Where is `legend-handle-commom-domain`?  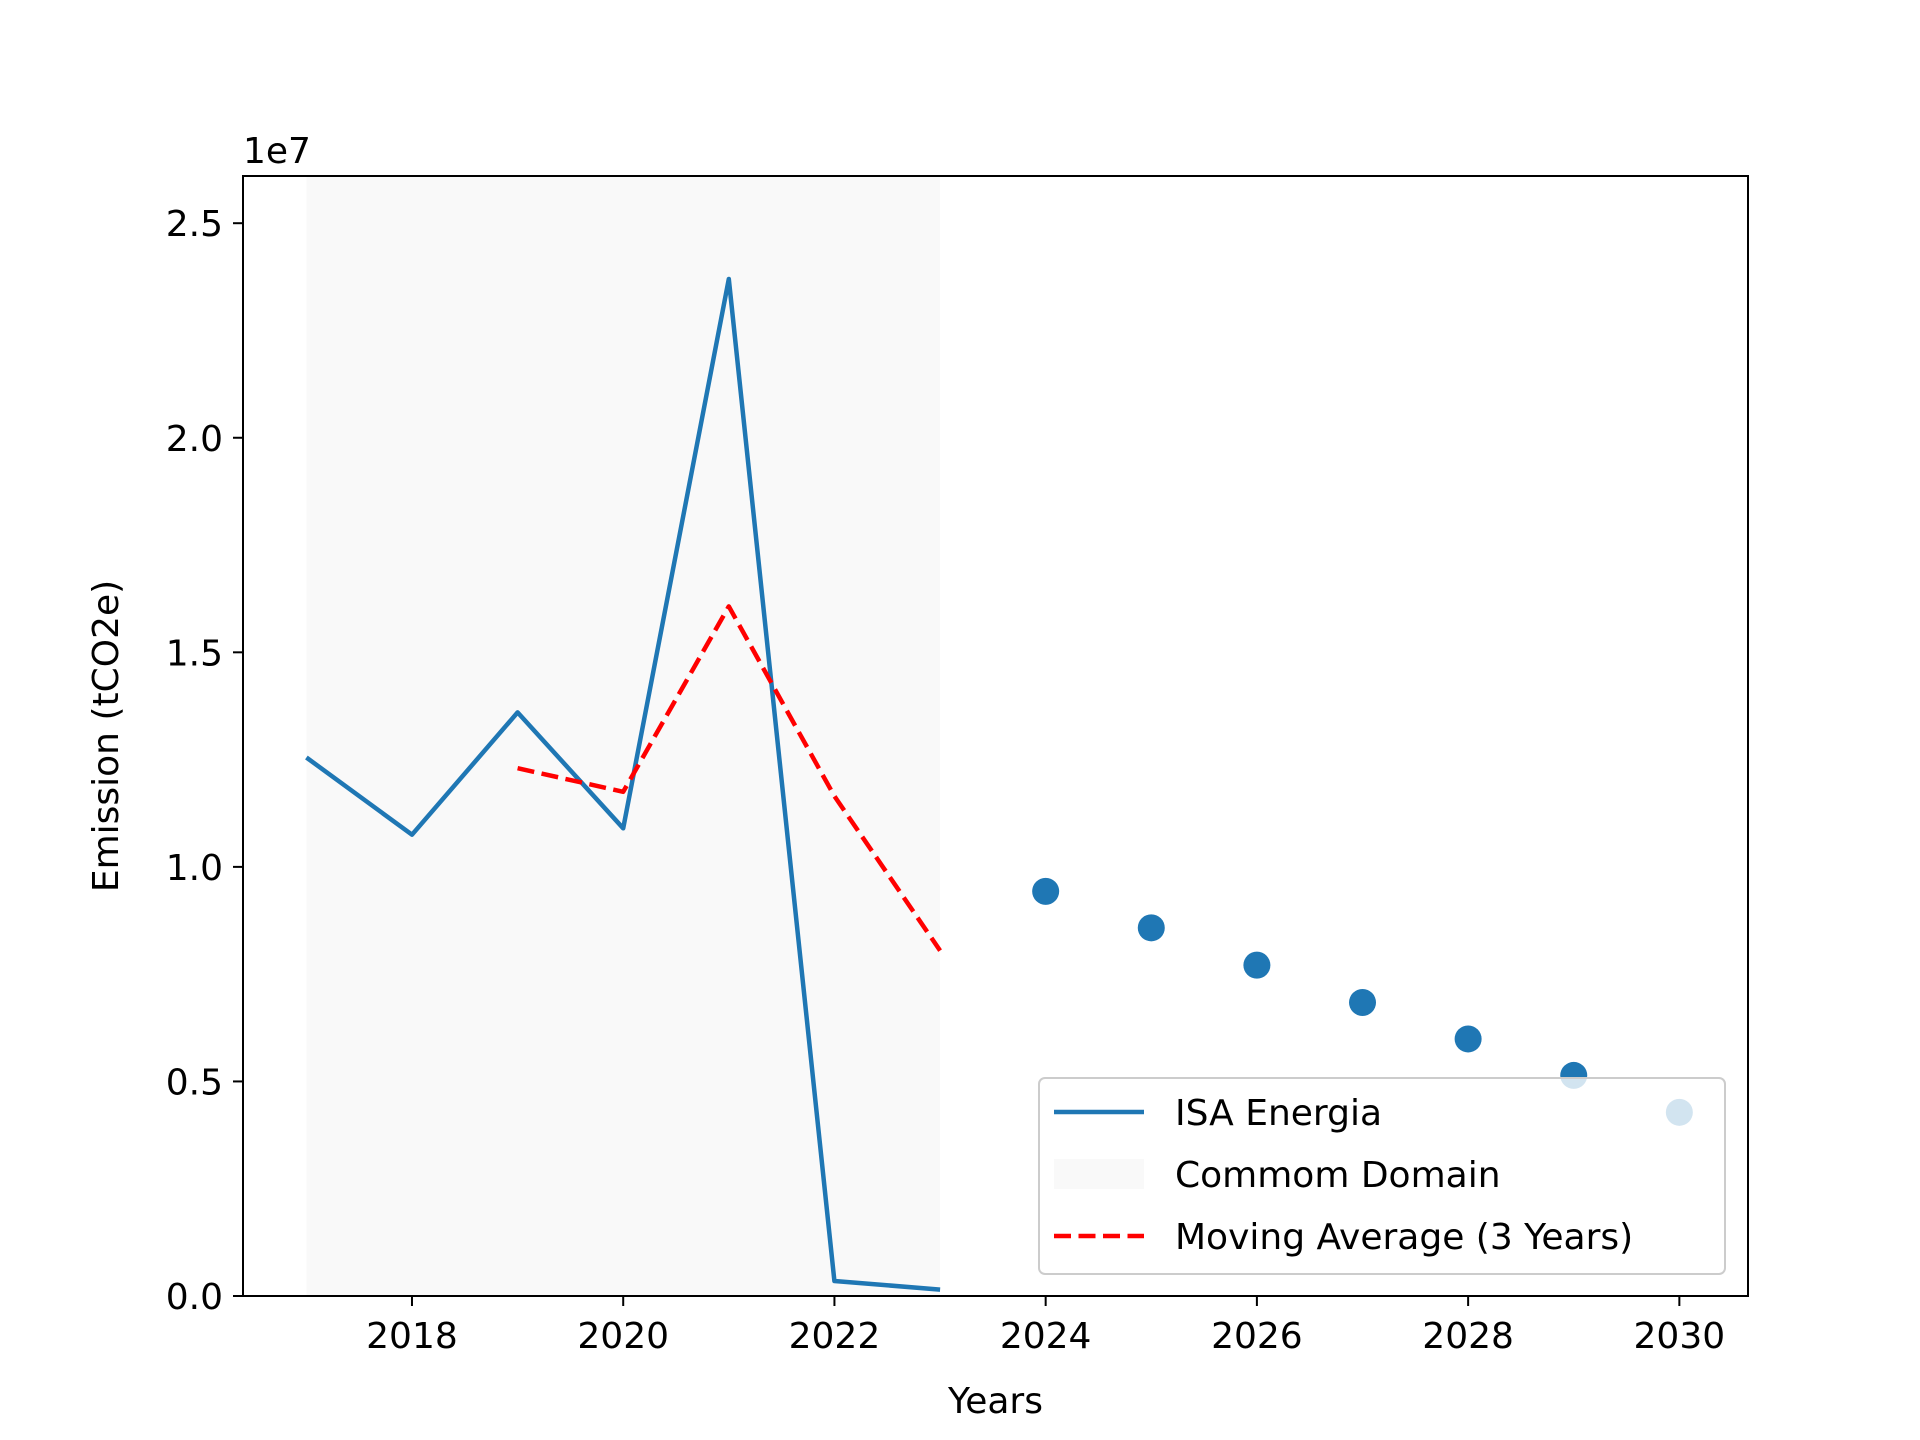 legend-handle-commom-domain is located at coordinates (1099, 1174).